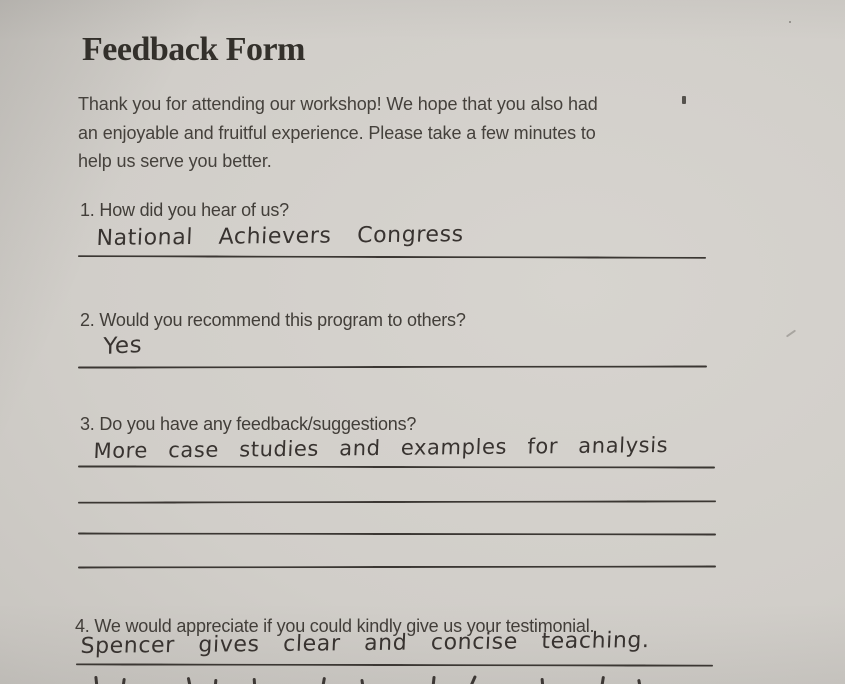 Image resolution: width=845 pixels, height=684 pixels. What do you see at coordinates (248, 424) in the screenshot?
I see `question-3-label: 3. Do you have any feedback/suggestions?` at bounding box center [248, 424].